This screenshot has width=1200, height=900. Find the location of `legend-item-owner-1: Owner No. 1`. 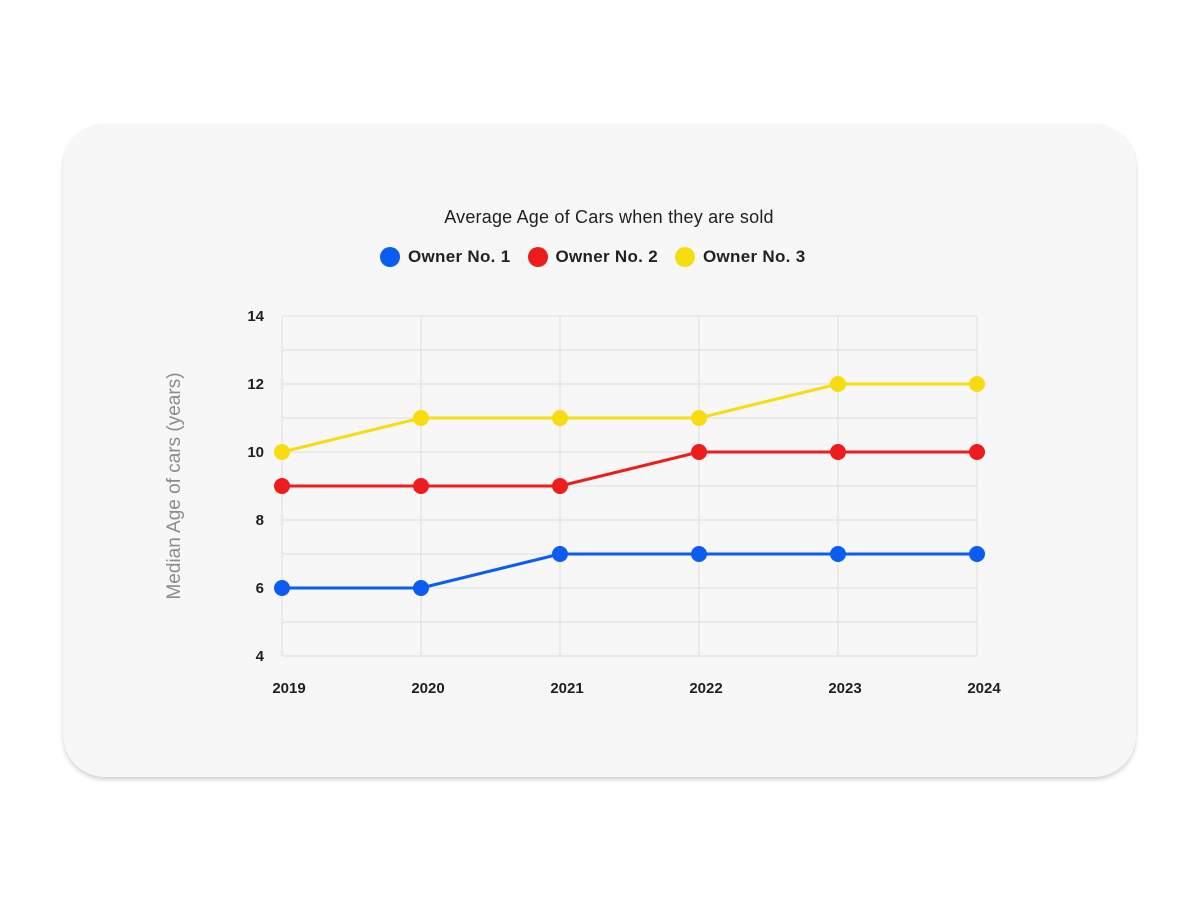

legend-item-owner-1: Owner No. 1 is located at coordinates (445, 257).